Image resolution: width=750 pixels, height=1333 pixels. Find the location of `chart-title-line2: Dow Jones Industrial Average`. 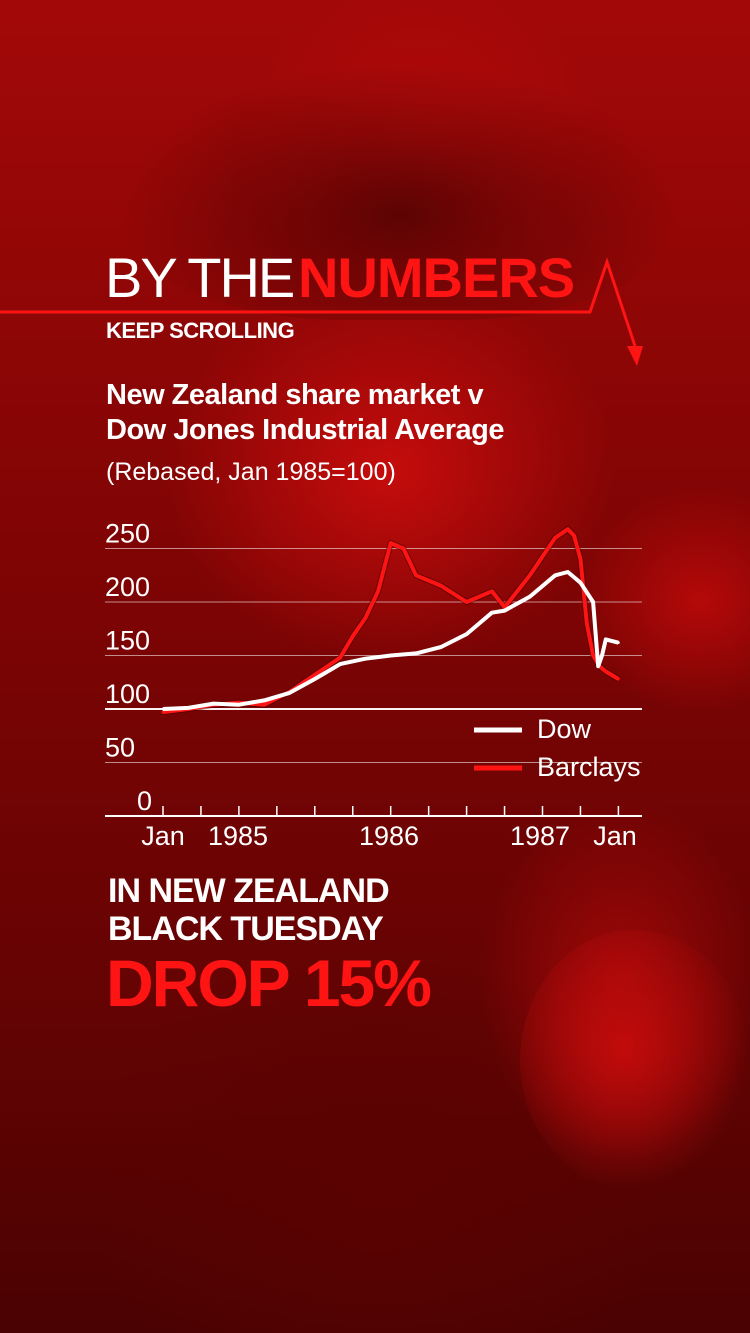

chart-title-line2: Dow Jones Industrial Average is located at coordinates (305, 430).